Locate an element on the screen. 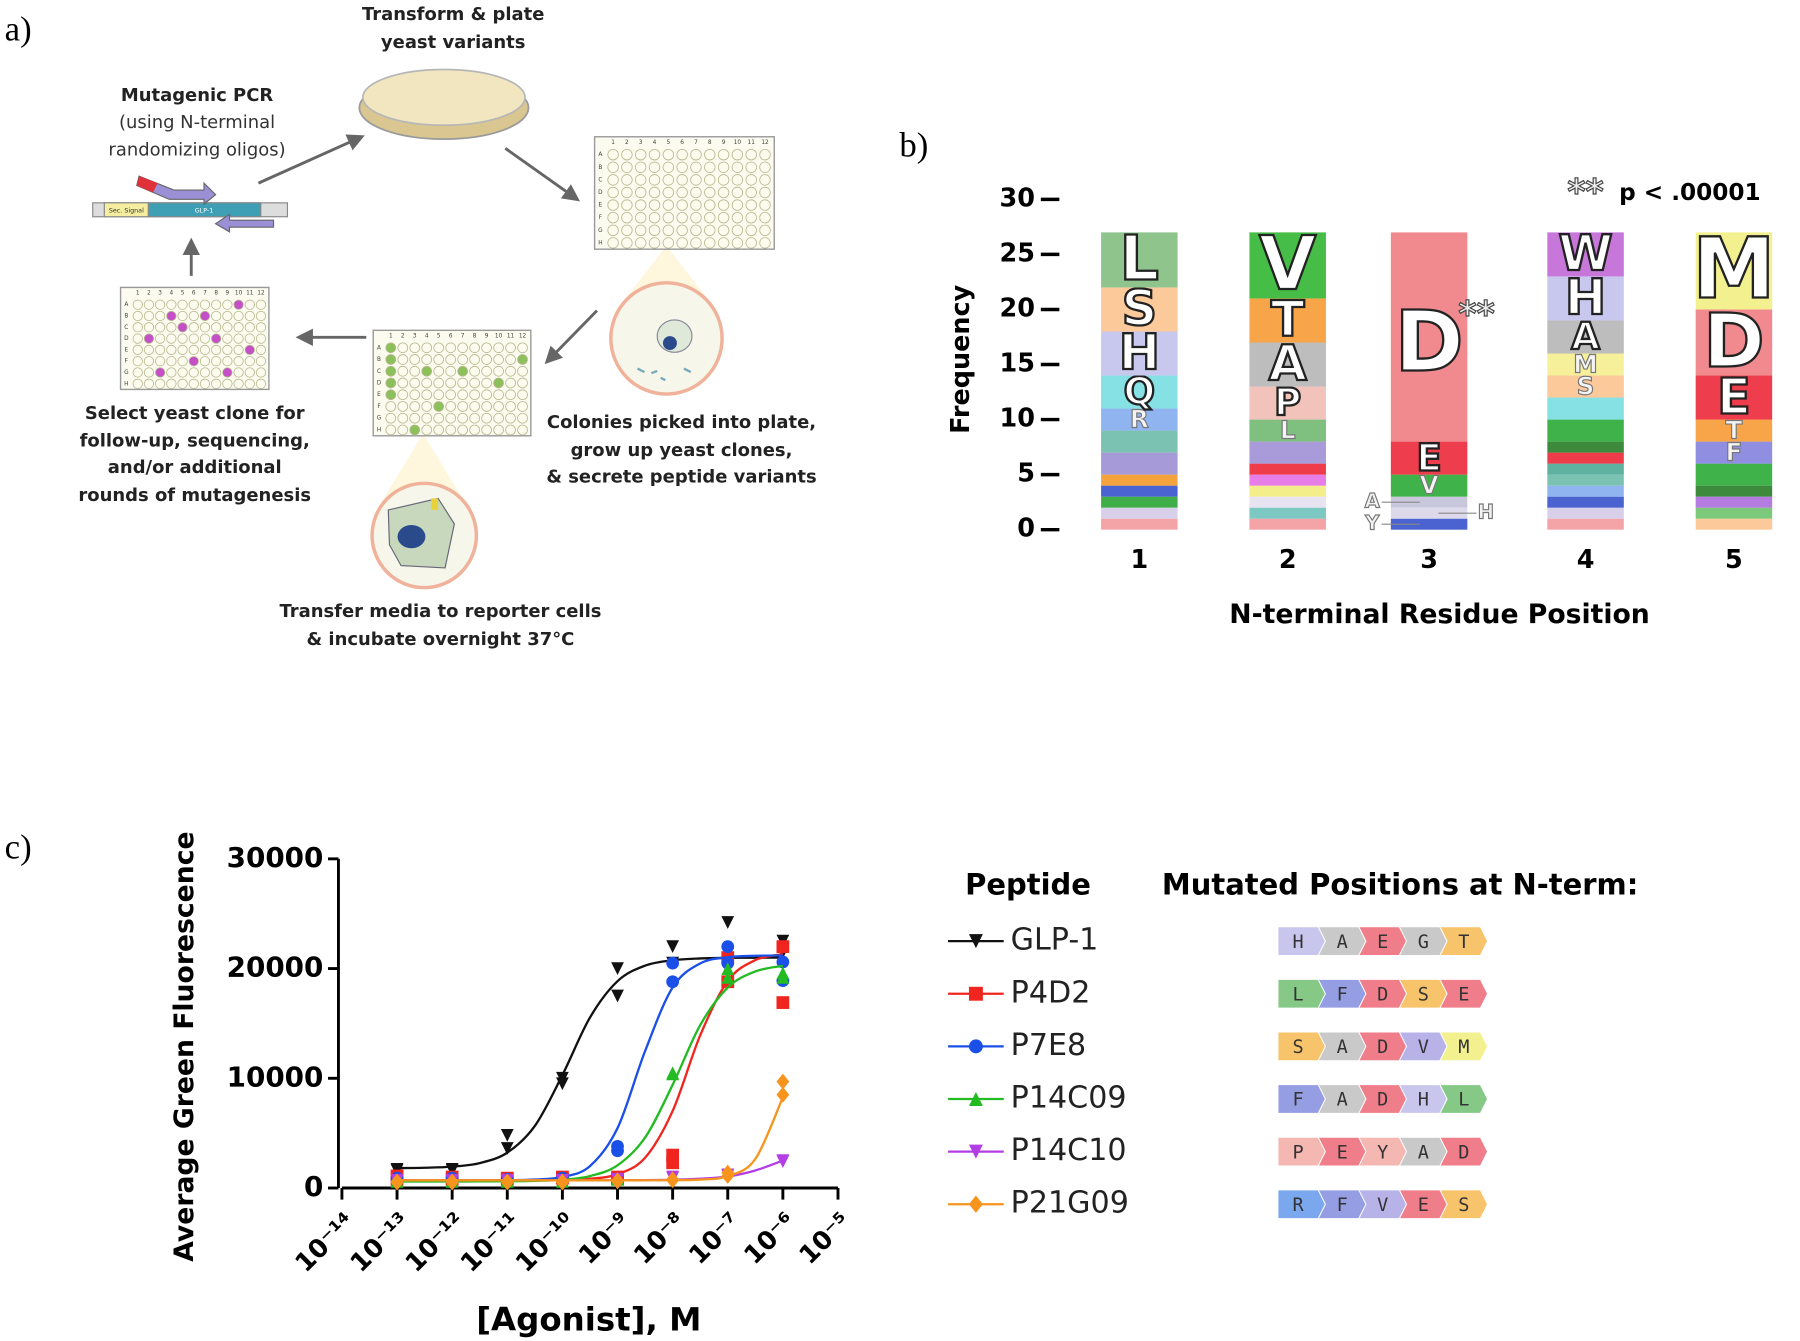  plate-col-label: 4 is located at coordinates (172, 294).